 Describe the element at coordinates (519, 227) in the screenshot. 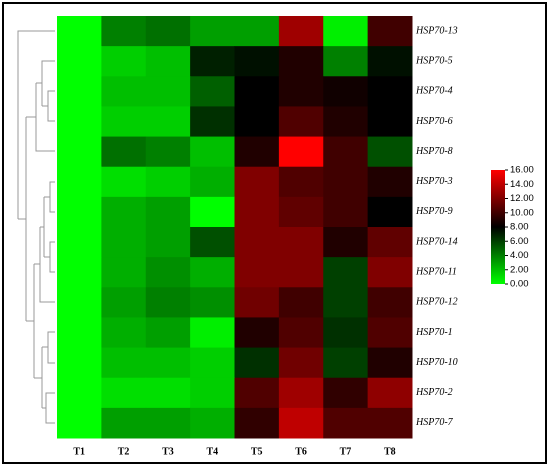

I see `color-bar-label: 8.00` at that location.